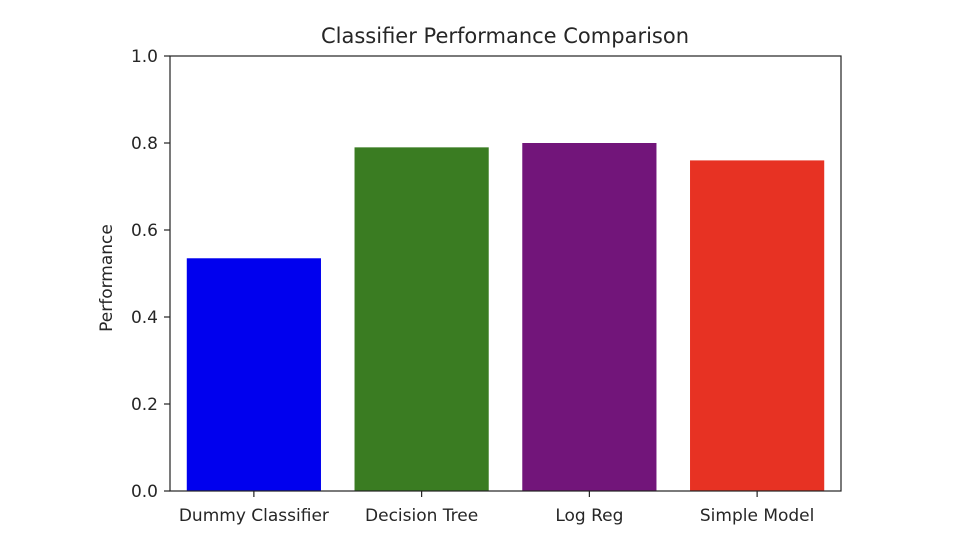  Describe the element at coordinates (253, 374) in the screenshot. I see `bar-dummy-classifier` at that location.